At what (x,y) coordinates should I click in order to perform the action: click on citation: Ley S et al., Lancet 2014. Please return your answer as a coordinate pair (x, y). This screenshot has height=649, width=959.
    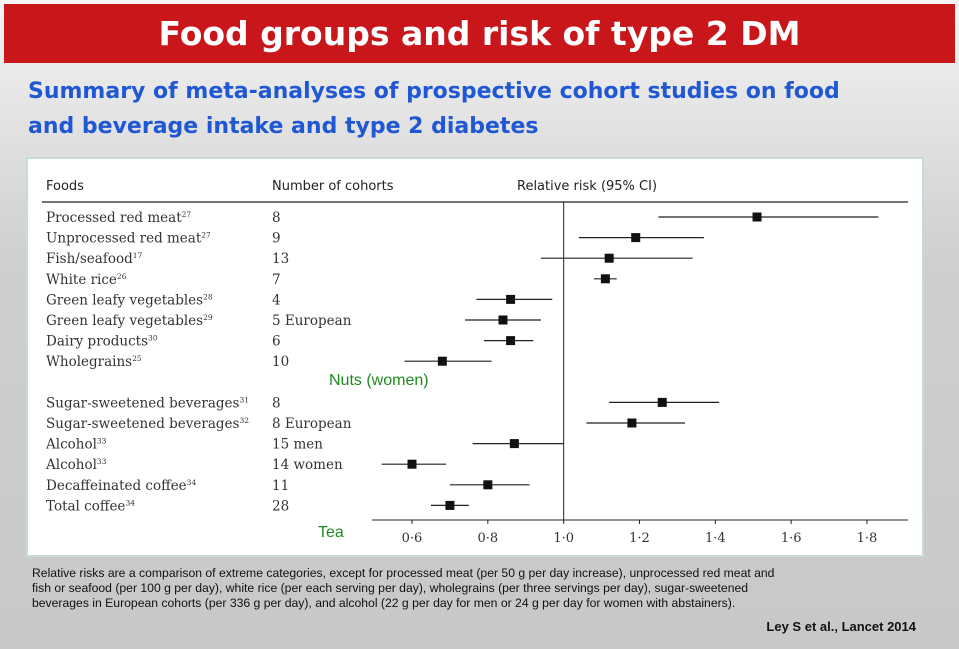
    Looking at the image, I should click on (841, 626).